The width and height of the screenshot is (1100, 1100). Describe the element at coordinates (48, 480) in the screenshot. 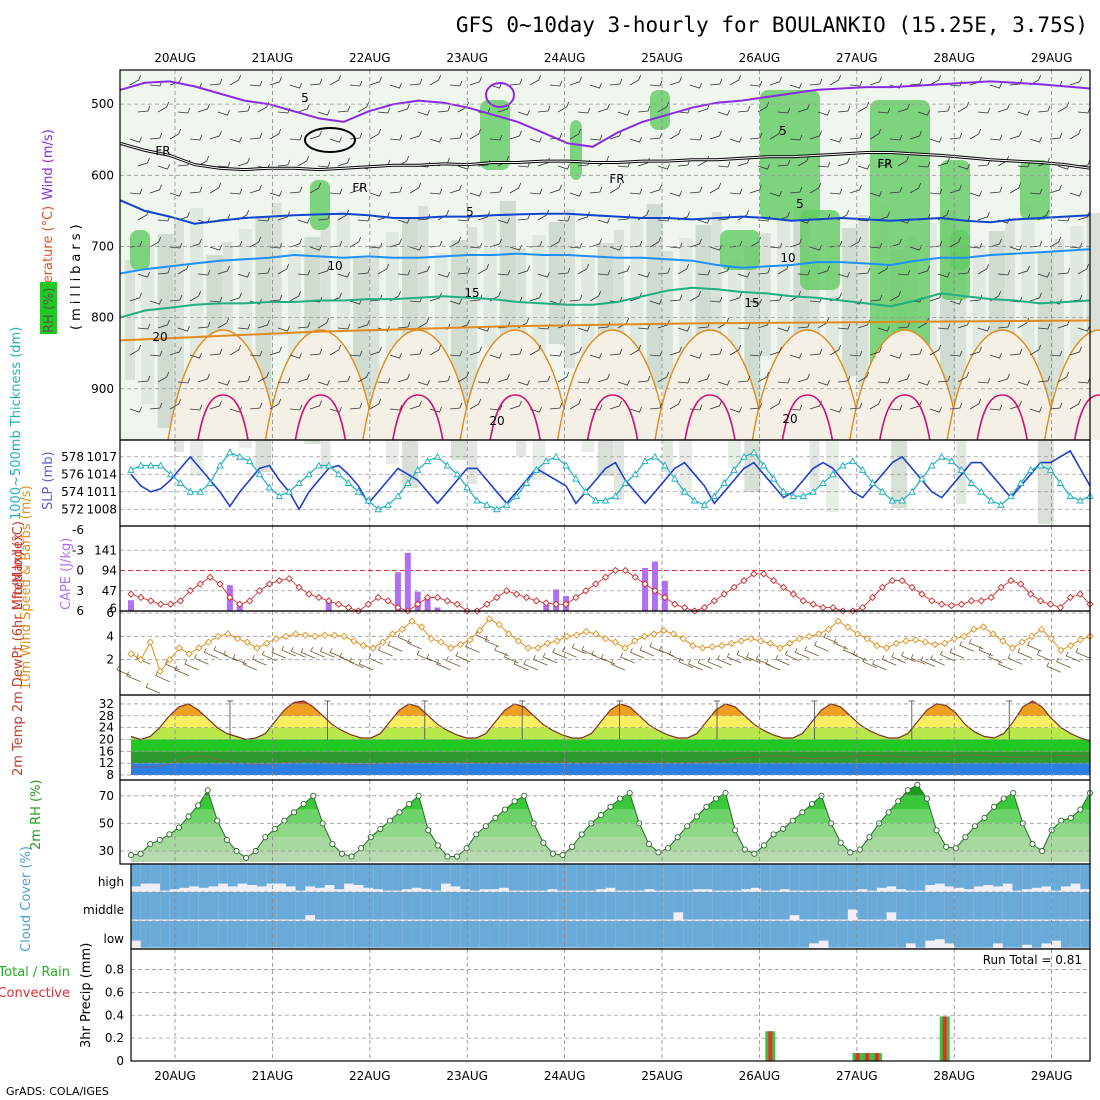

I see `label-slp: SLP (mb)` at that location.